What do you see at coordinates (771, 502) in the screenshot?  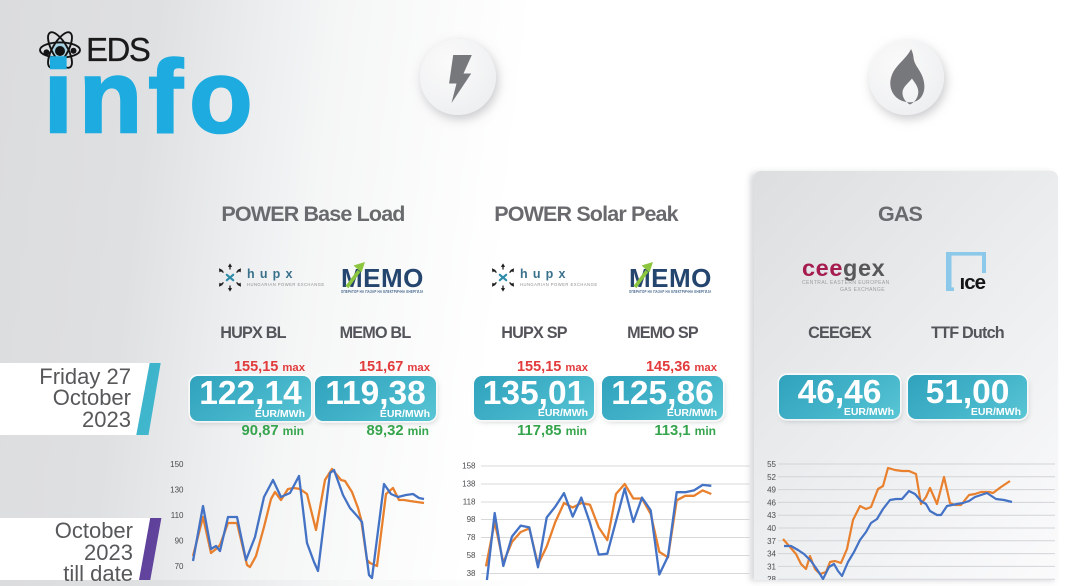 I see `svg-text: 46` at bounding box center [771, 502].